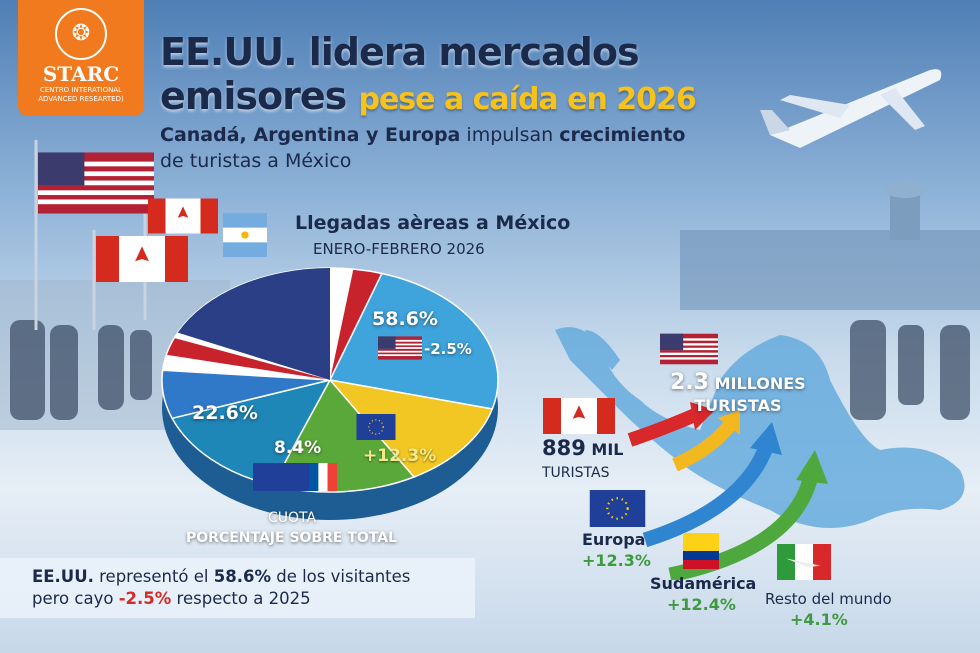 The height and width of the screenshot is (653, 980). Describe the element at coordinates (760, 383) in the screenshot. I see `us-tourists-unit: MILLONES` at that location.